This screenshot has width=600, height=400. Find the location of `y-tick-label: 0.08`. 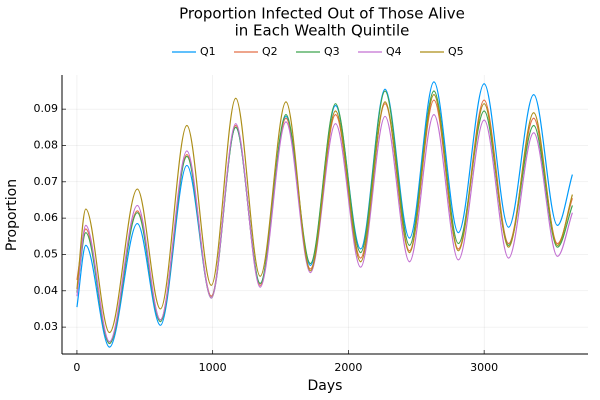

y-tick-label: 0.08 is located at coordinates (46, 144).